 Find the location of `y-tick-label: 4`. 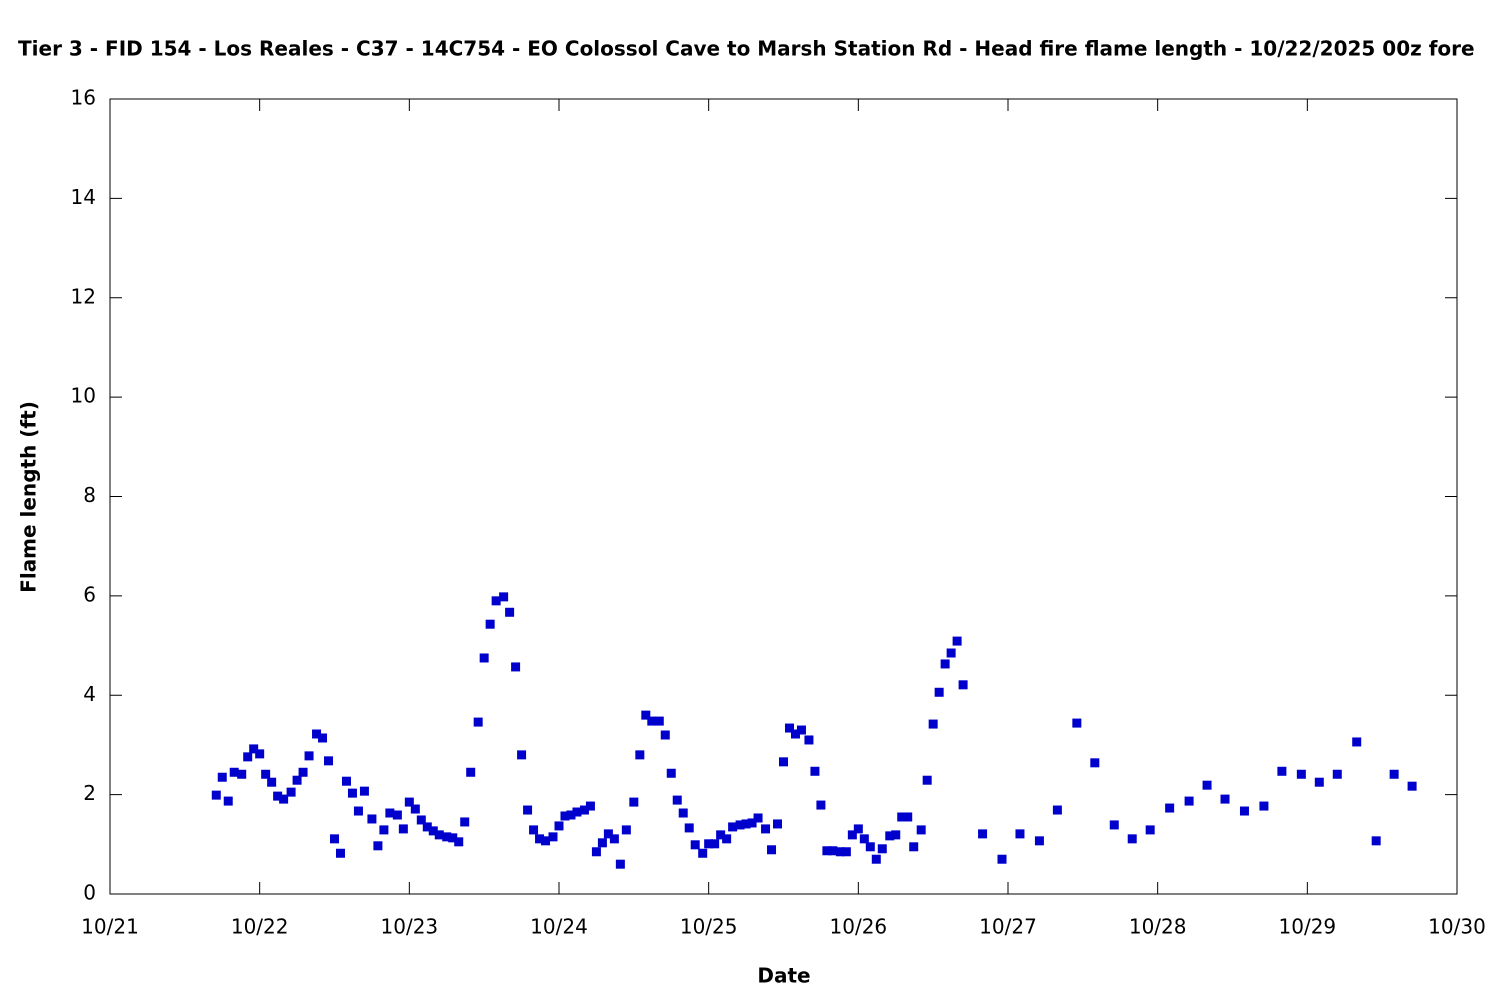

y-tick-label: 4 is located at coordinates (89, 694).